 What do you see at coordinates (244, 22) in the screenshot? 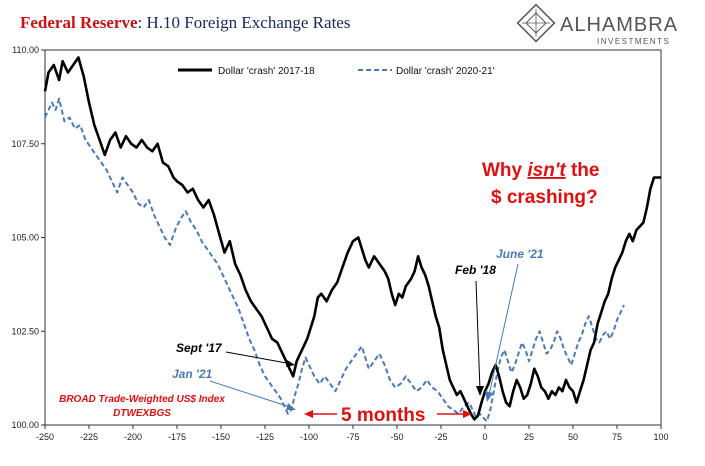
I see `chart-title-suffix: : H.10 Foreign Exchange Rates` at bounding box center [244, 22].